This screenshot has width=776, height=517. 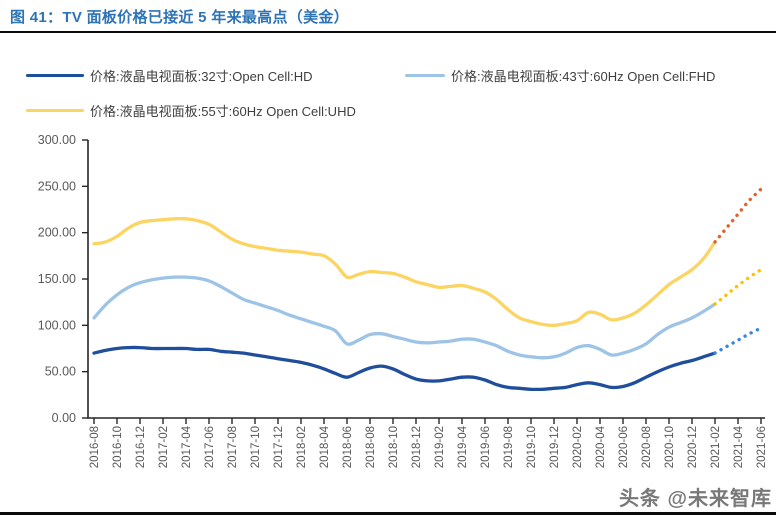 I want to click on page-title: 图 41：TV 面板价格已接近 5 年来最高点（美金）, so click(x=179, y=17).